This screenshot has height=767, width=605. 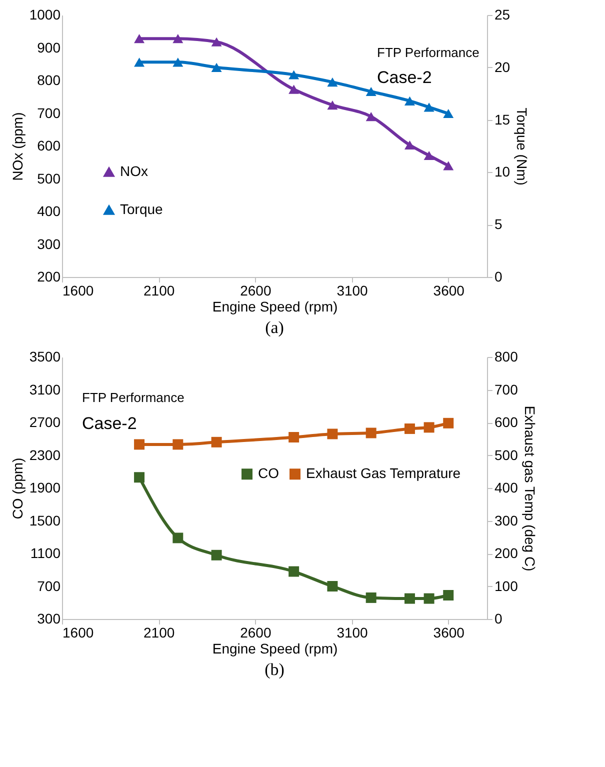 What do you see at coordinates (49, 80) in the screenshot?
I see `y-tick-label: 800` at bounding box center [49, 80].